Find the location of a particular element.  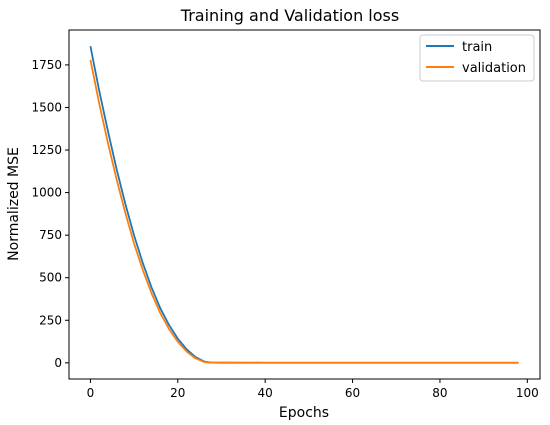

legend: train validation is located at coordinates (477, 58).